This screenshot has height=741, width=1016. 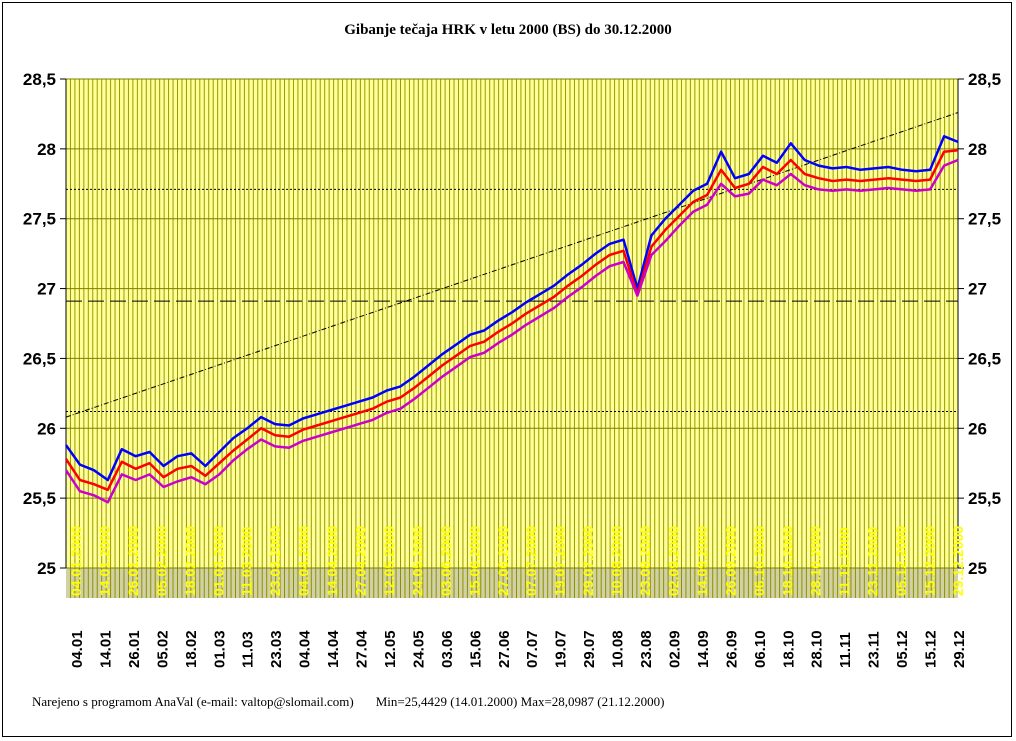 I want to click on x-tick-label: 11.03.2000, so click(x=247, y=561).